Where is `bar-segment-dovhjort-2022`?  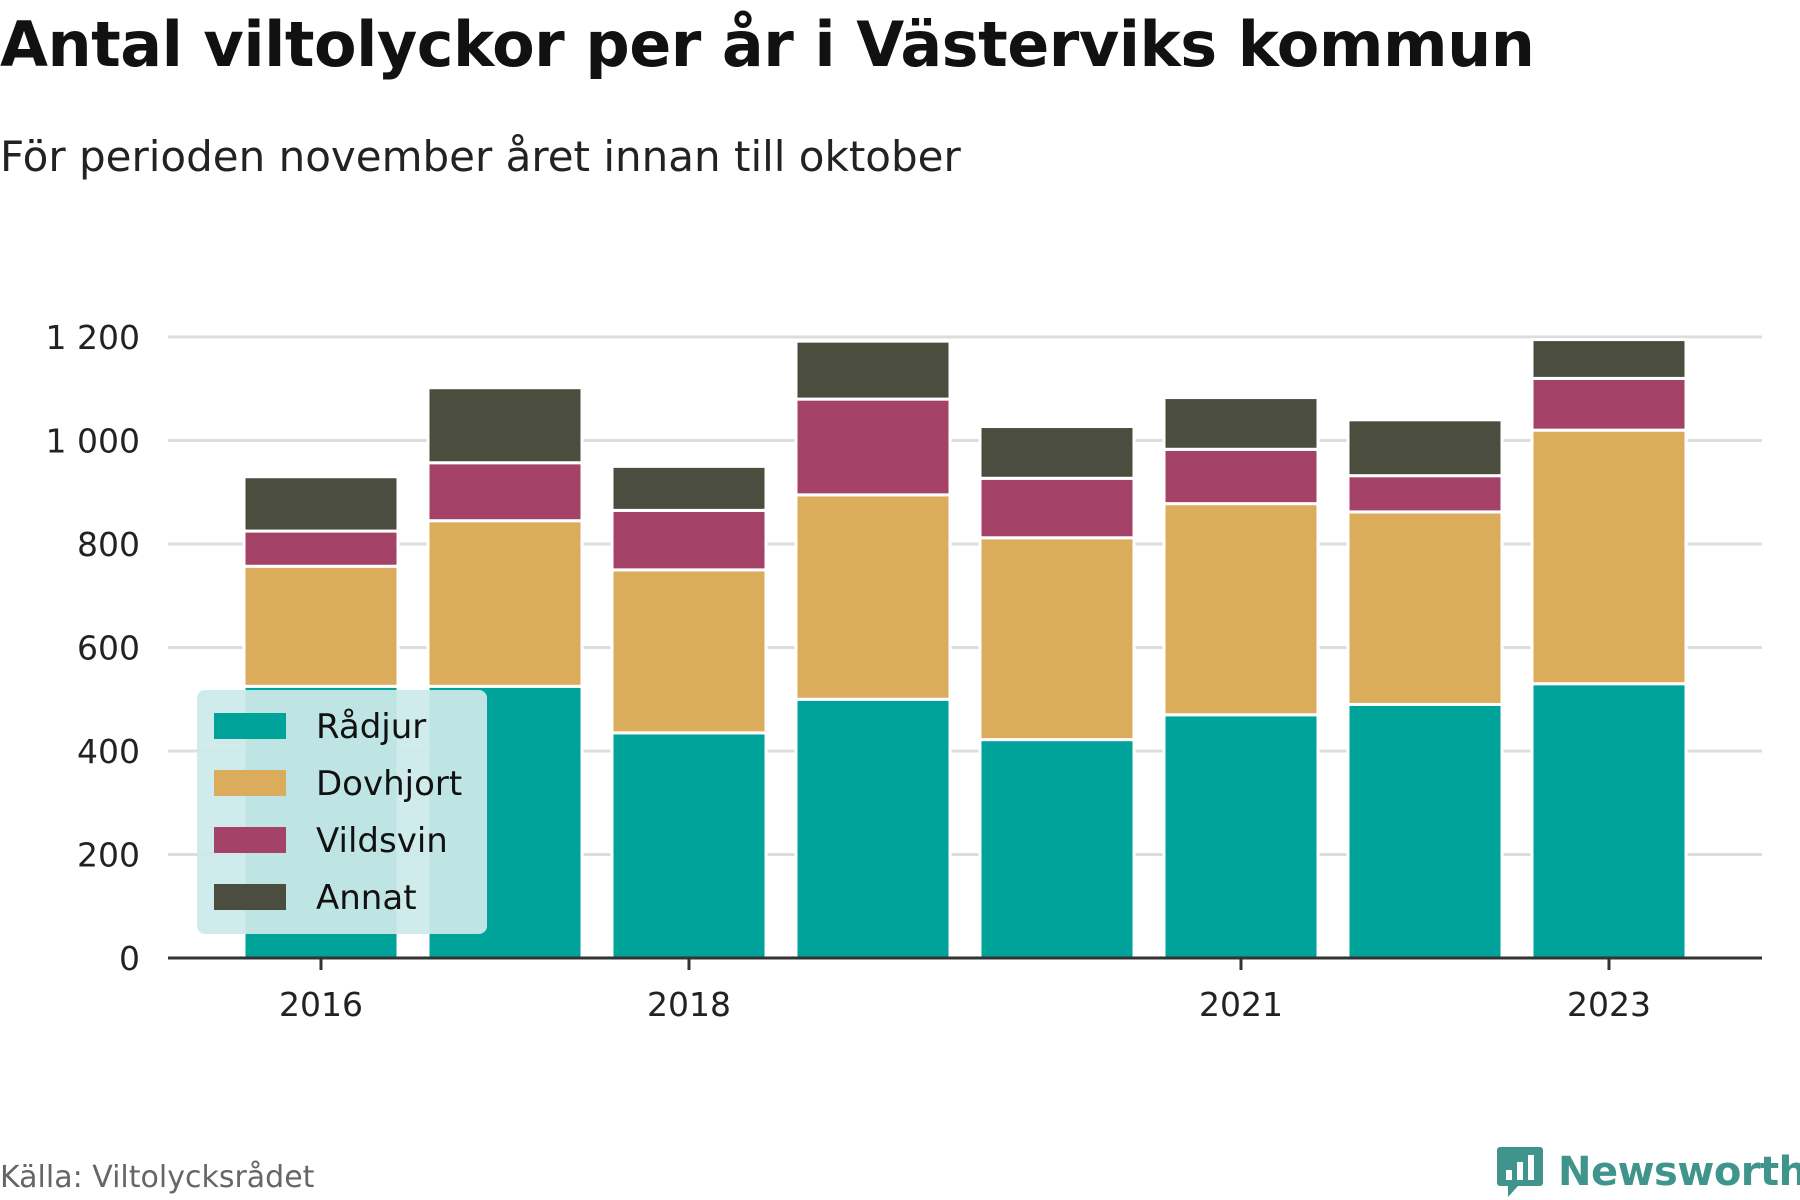
bar-segment-dovhjort-2022 is located at coordinates (1425, 608).